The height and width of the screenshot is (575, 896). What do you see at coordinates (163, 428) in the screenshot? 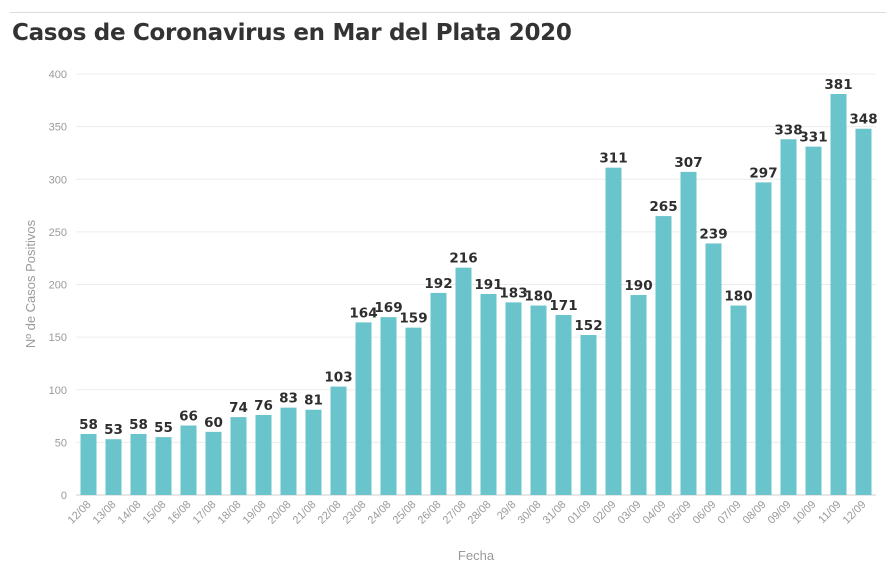
I see `data-label: 55` at bounding box center [163, 428].